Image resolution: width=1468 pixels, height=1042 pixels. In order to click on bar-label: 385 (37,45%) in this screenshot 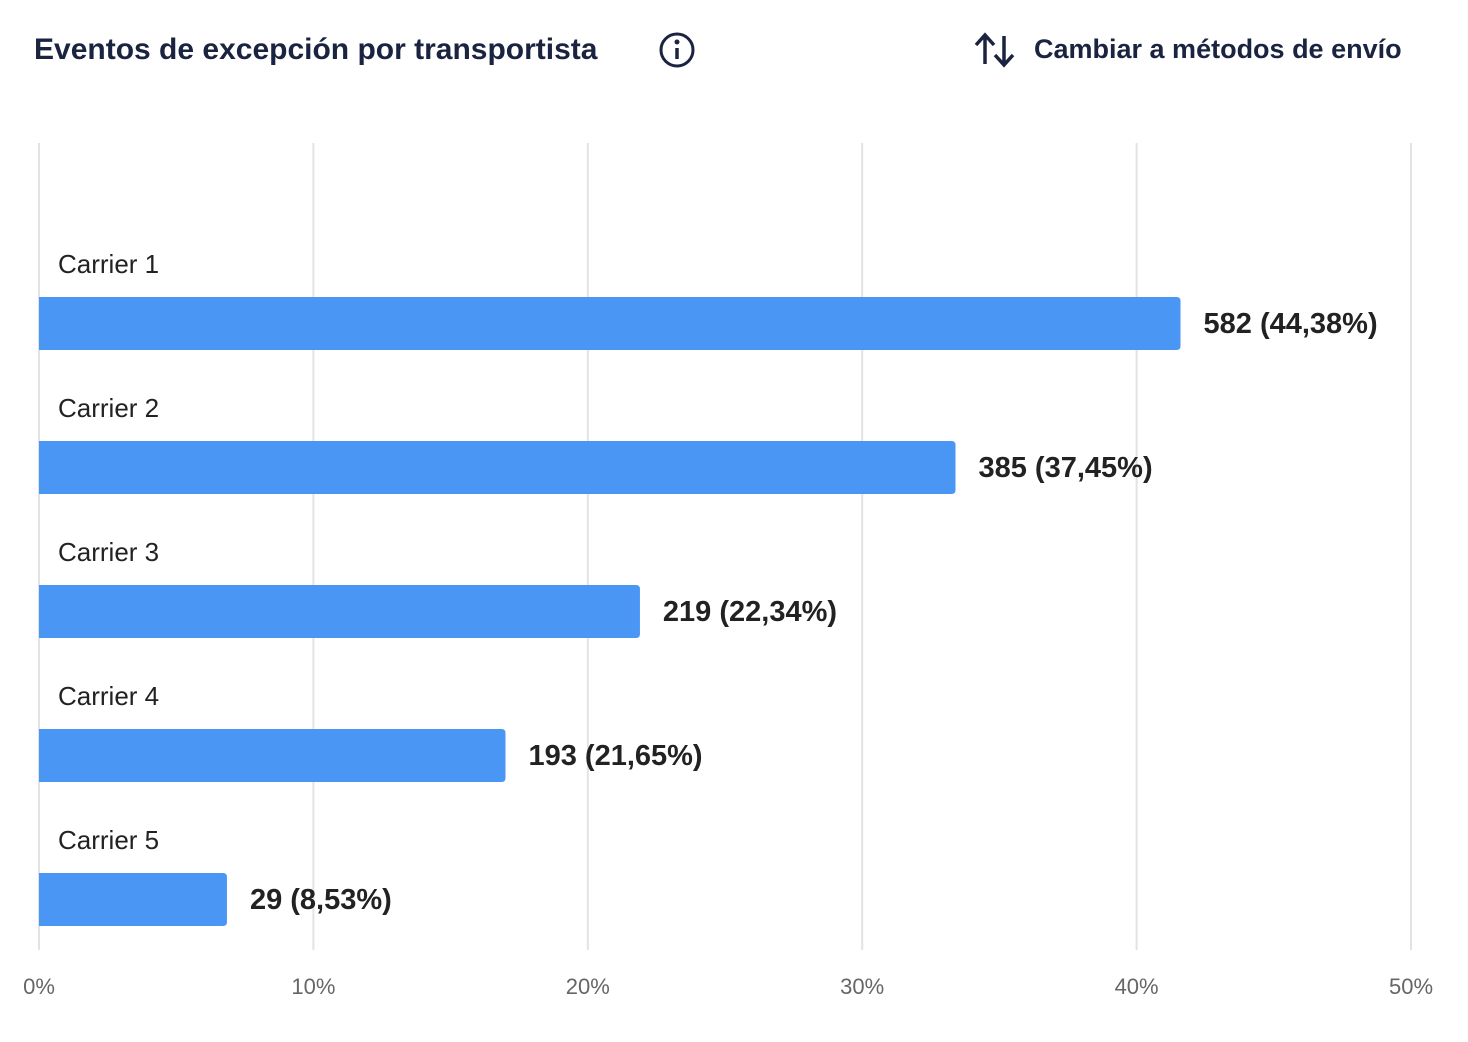, I will do `click(1065, 468)`.